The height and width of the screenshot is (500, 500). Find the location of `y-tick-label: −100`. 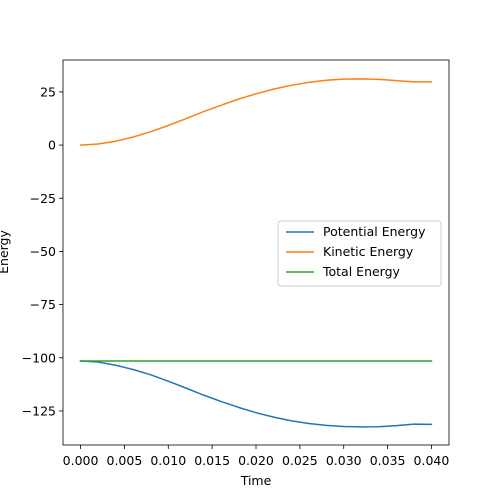

y-tick-label: −100 is located at coordinates (39, 357).